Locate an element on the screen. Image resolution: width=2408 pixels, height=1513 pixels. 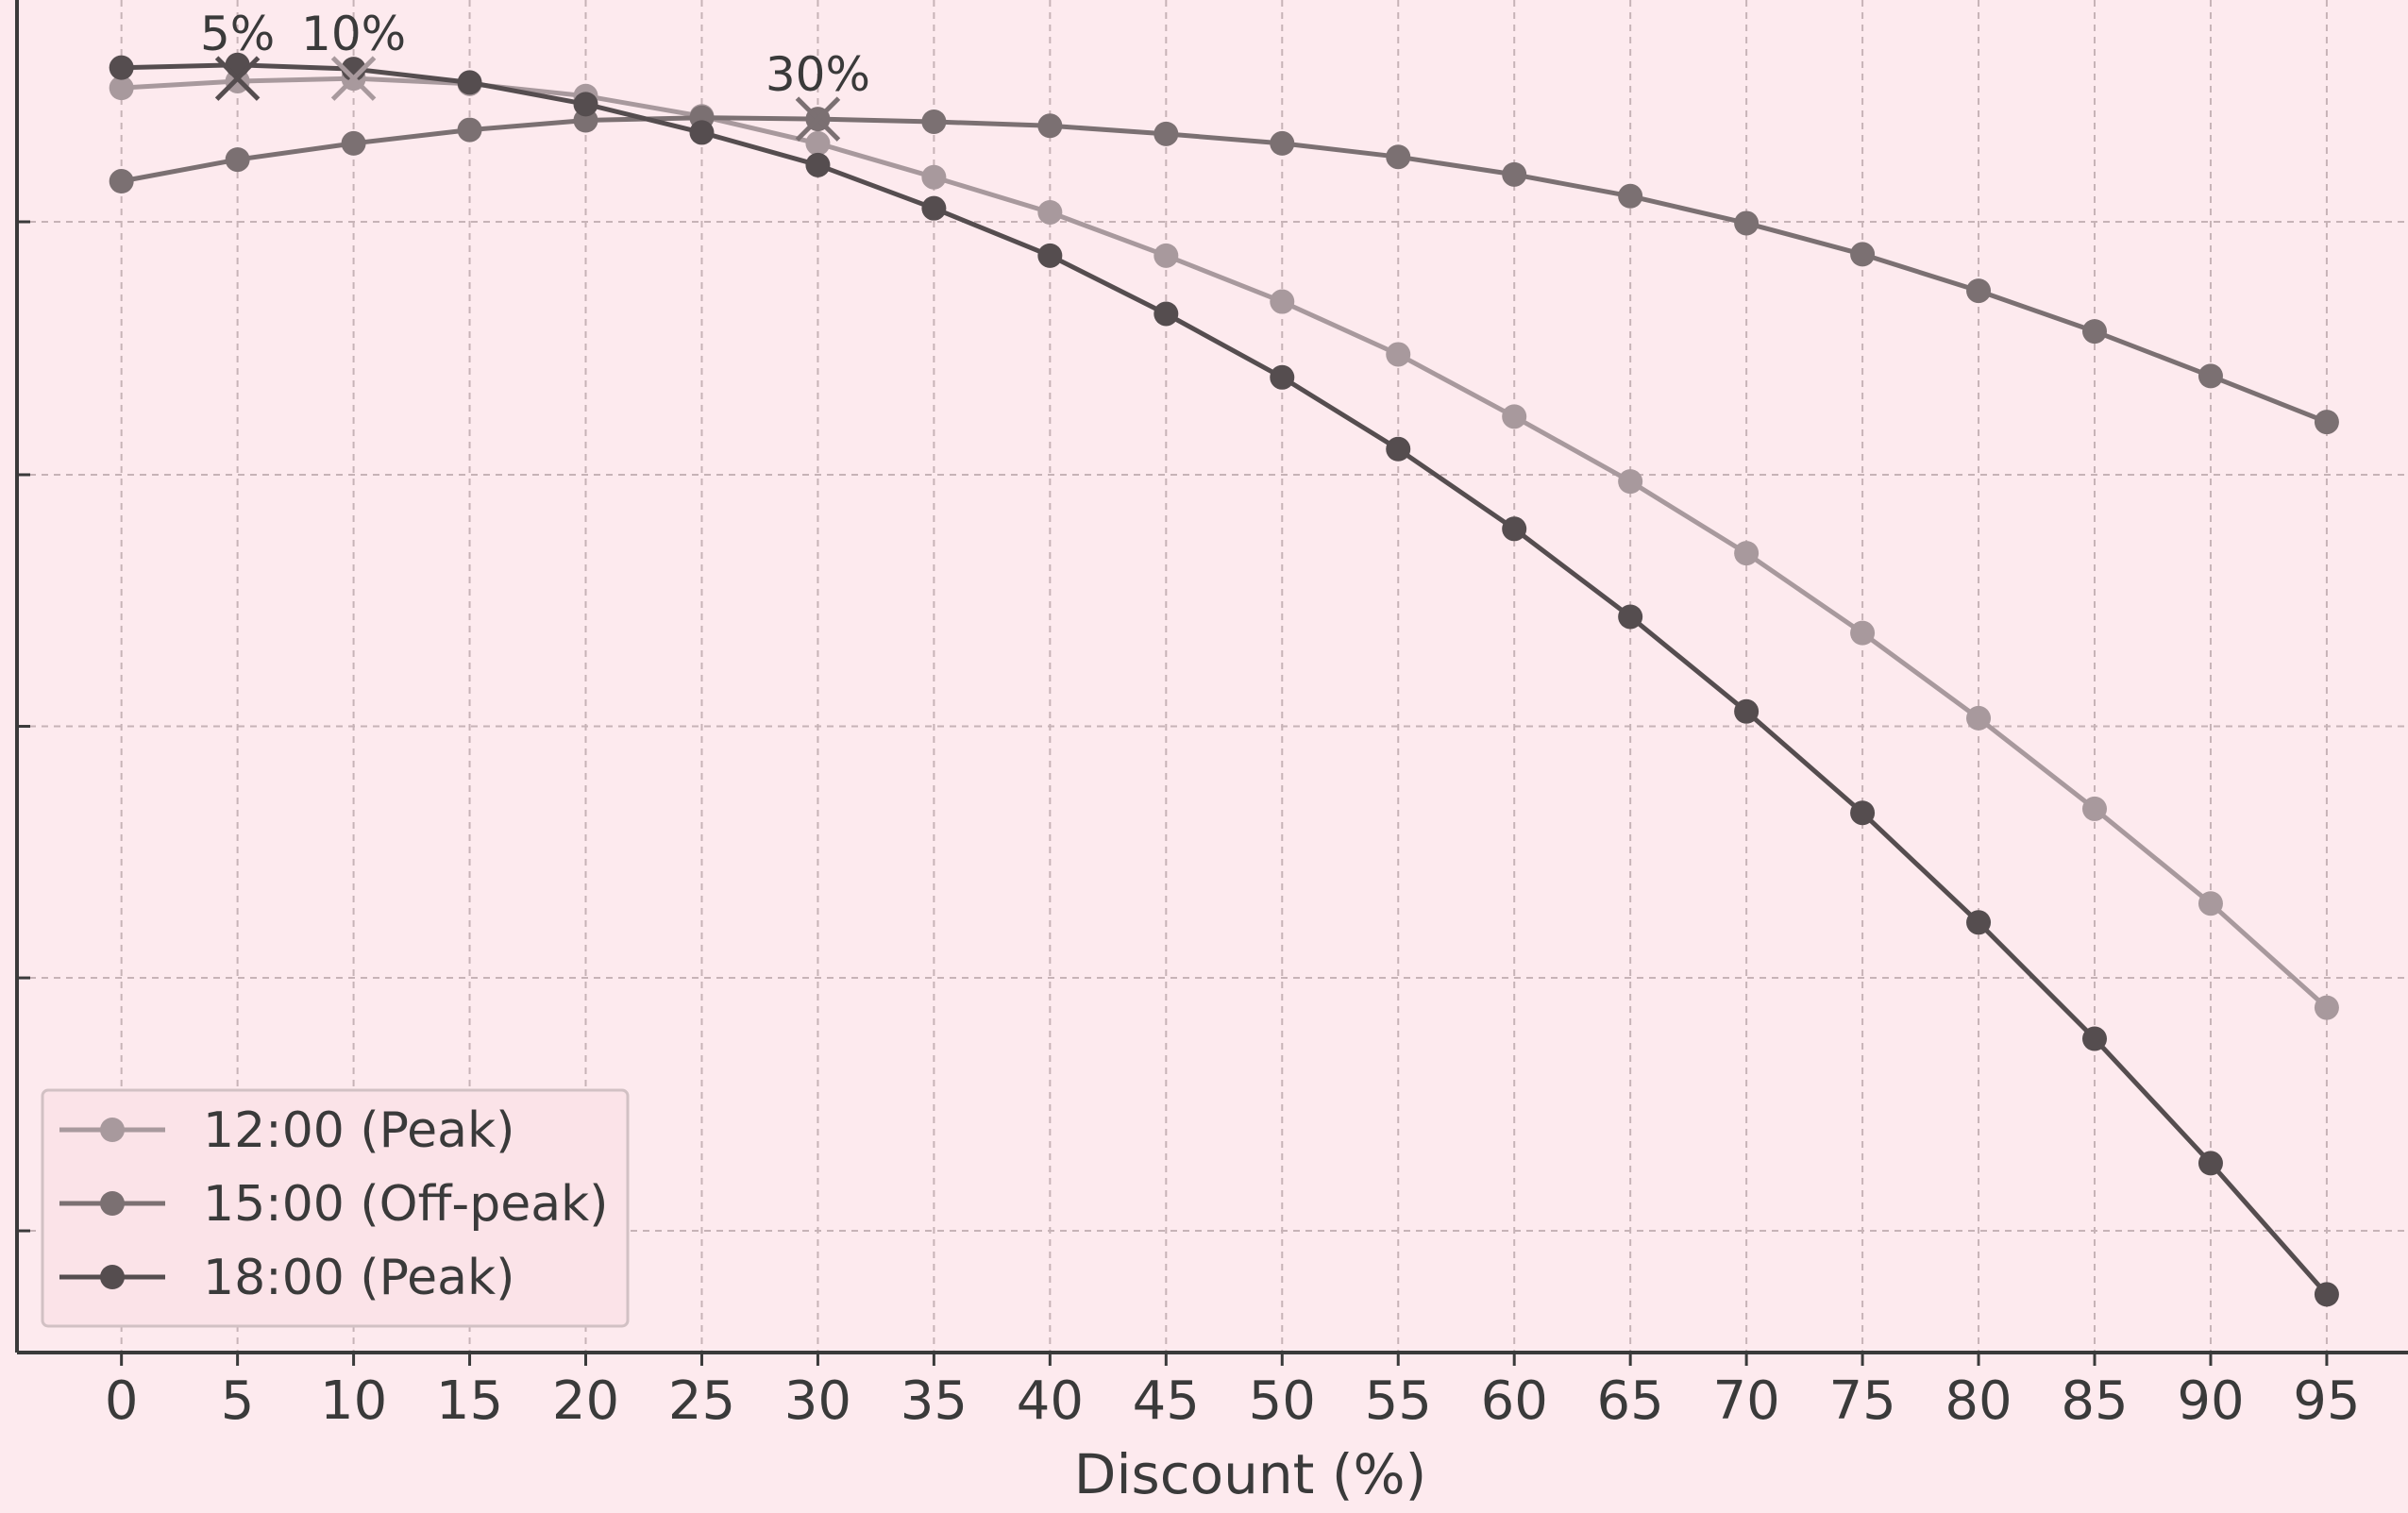
x-tick-label: 15 is located at coordinates (469, 1401).